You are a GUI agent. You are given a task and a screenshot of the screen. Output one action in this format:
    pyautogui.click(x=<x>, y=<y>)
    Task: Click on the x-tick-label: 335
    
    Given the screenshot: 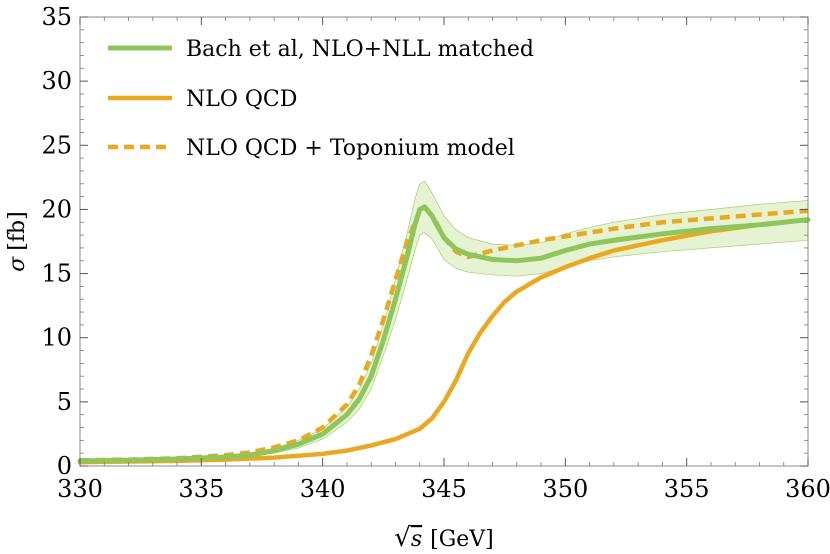 What is the action you would take?
    pyautogui.click(x=201, y=489)
    